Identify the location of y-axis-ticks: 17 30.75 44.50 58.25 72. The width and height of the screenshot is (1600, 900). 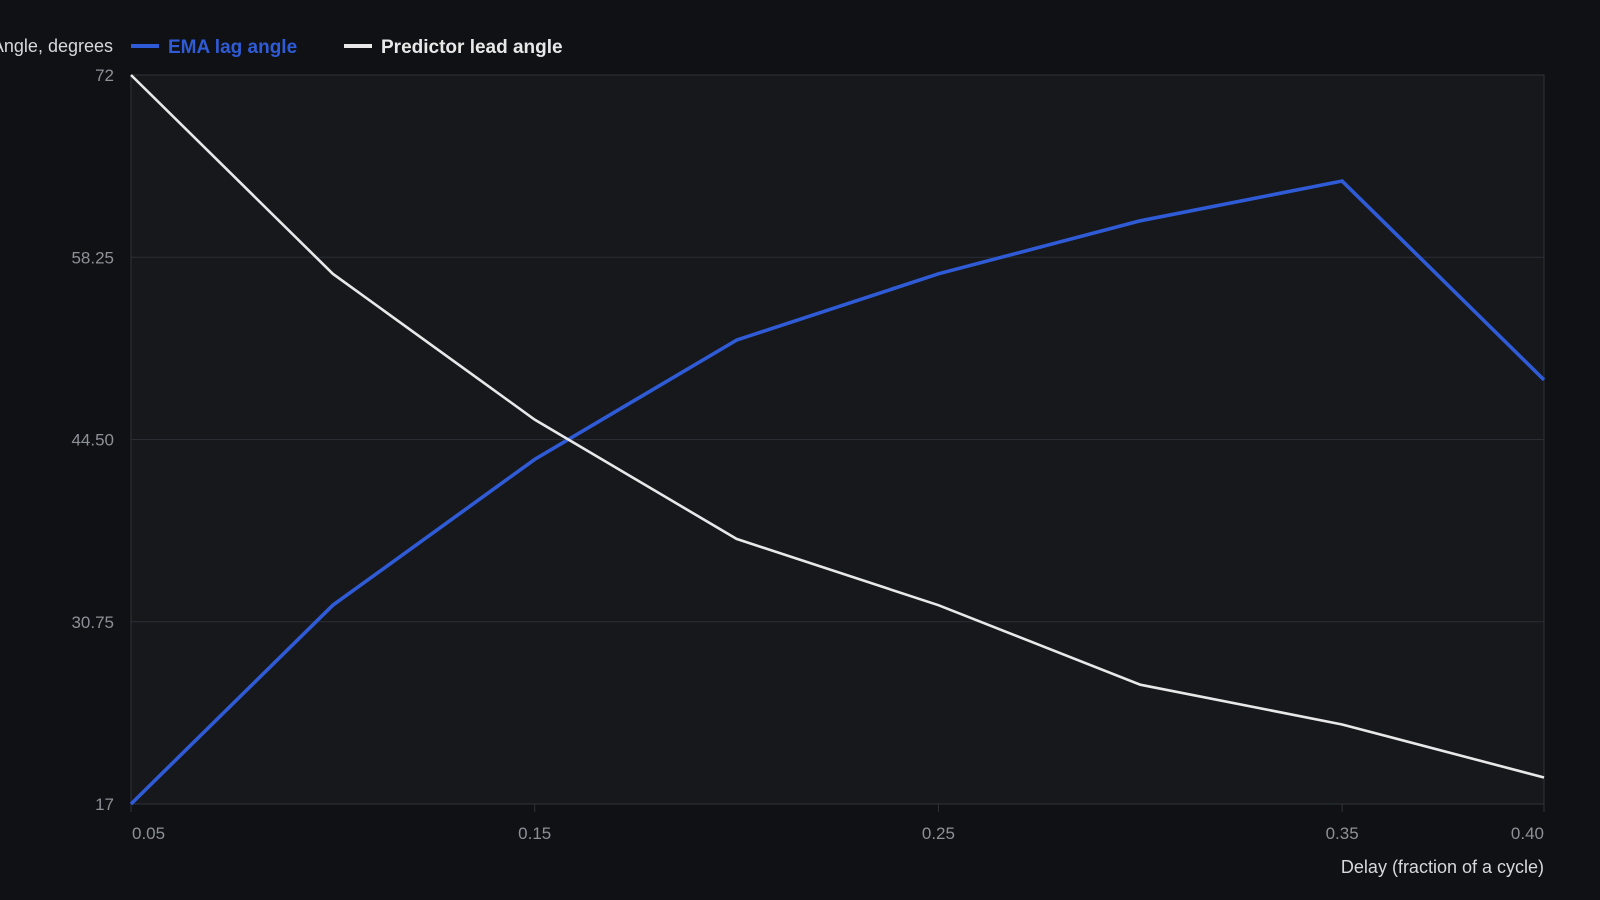
(92, 440).